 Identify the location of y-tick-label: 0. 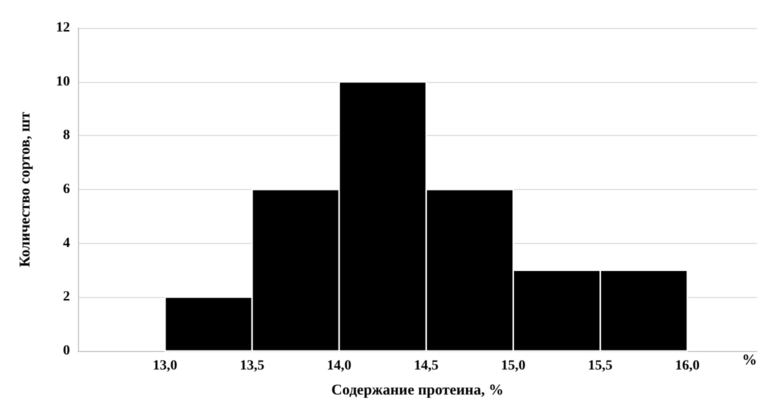
(66, 351).